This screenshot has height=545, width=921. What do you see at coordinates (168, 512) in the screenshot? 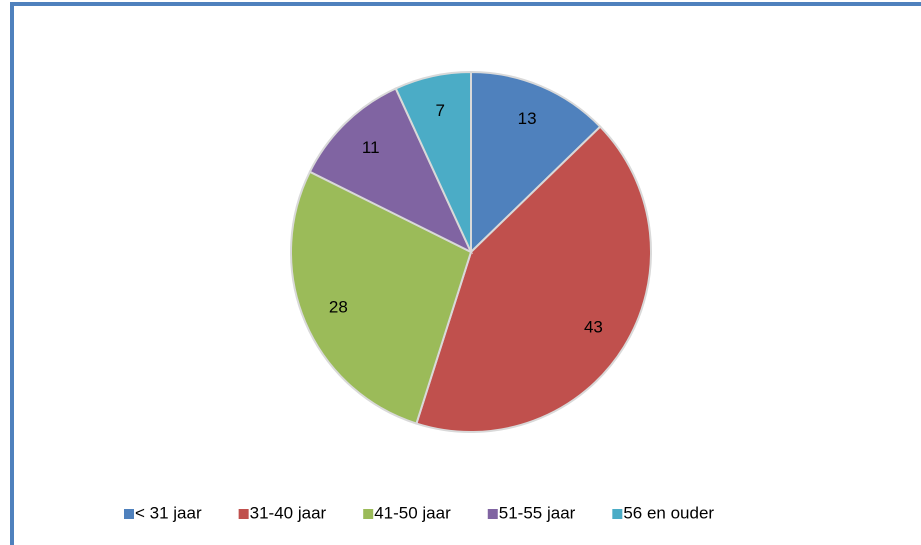
I see `legend-label: < 31 jaar` at bounding box center [168, 512].